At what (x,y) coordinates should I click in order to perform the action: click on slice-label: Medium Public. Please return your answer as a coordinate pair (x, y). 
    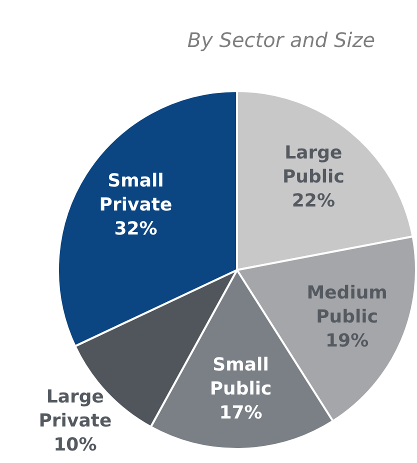
    Looking at the image, I should click on (347, 305).